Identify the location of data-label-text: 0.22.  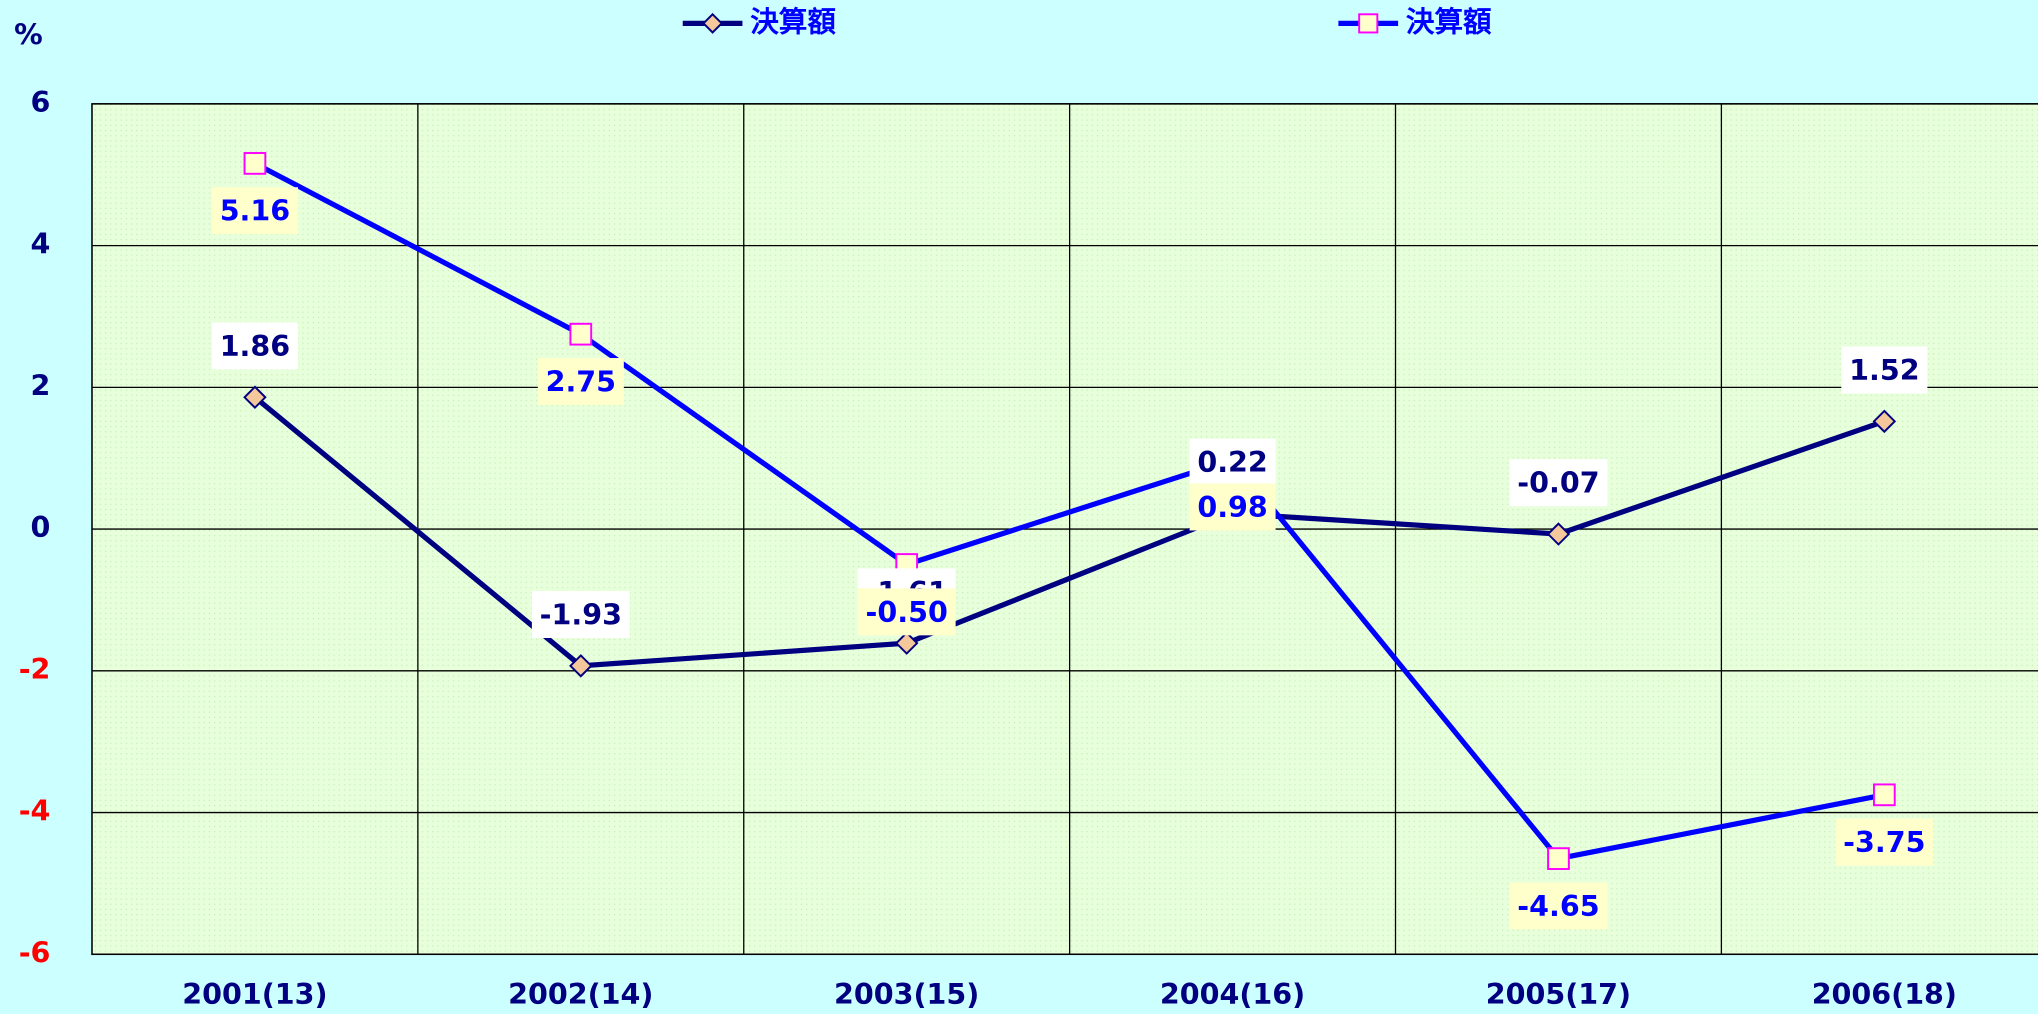
(1232, 462).